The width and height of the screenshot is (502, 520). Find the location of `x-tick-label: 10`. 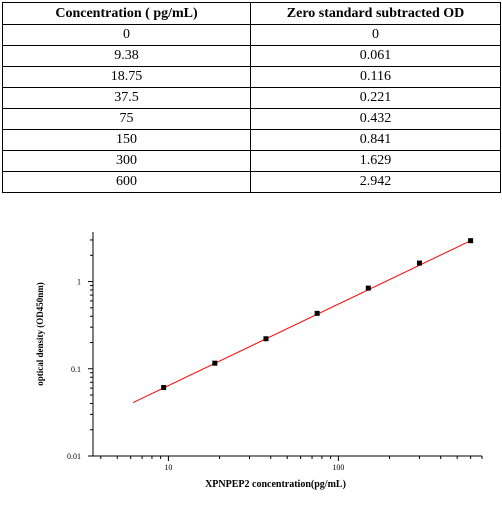

x-tick-label: 10 is located at coordinates (168, 467).